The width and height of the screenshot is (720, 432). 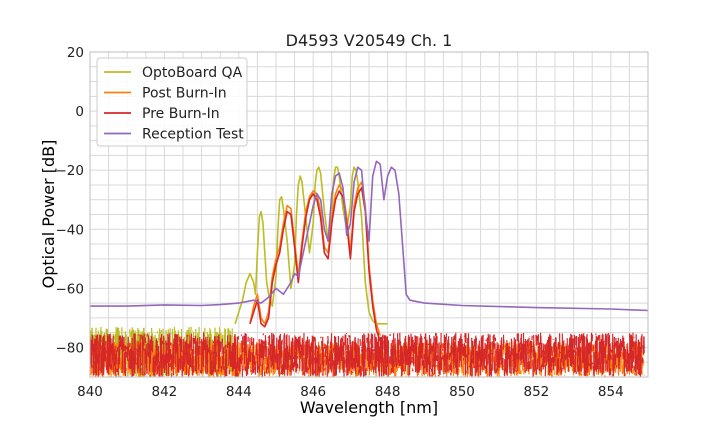 What do you see at coordinates (369, 407) in the screenshot?
I see `x-axis-label: Wavelength [nm]` at bounding box center [369, 407].